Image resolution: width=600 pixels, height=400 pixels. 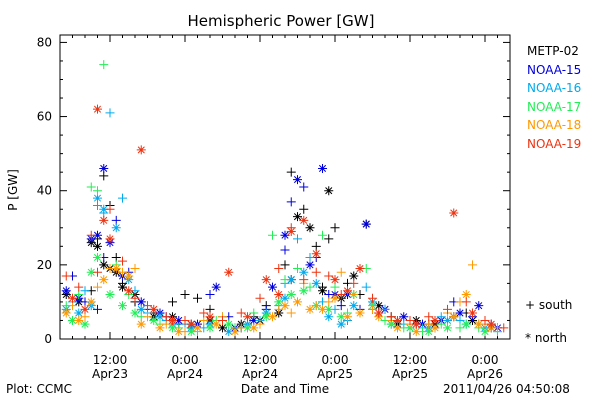 What do you see at coordinates (44, 191) in the screenshot?
I see `y-tick-label: 40` at bounding box center [44, 191].